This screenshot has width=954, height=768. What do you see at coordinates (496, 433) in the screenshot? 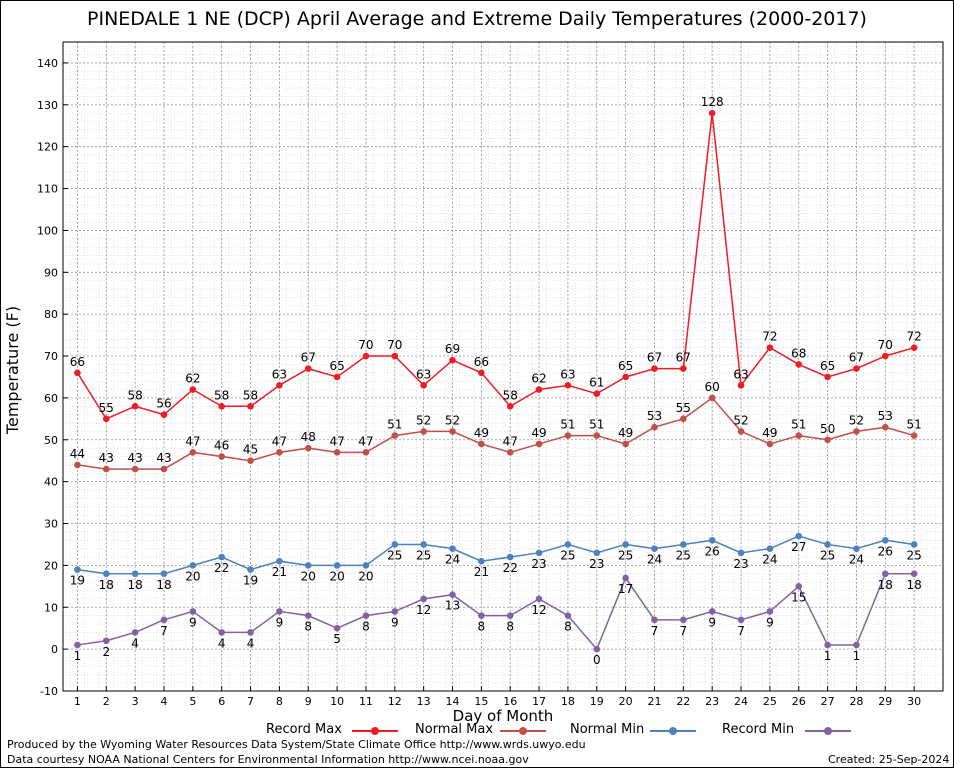
I see `series-line-normal-max` at bounding box center [496, 433].